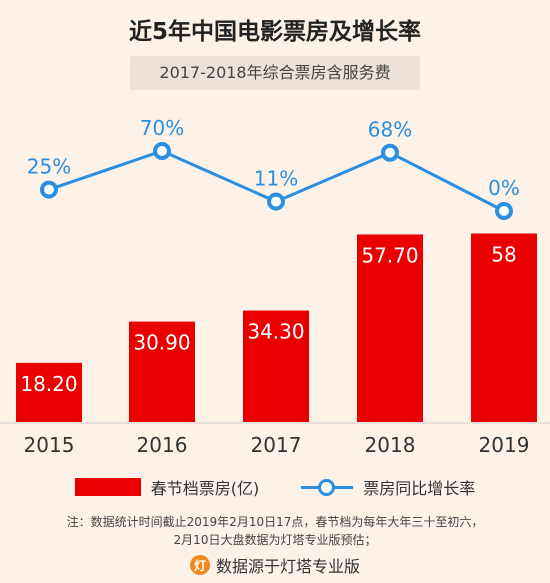  I want to click on legend-label-box-office: 春节档票房(亿), so click(205, 488).